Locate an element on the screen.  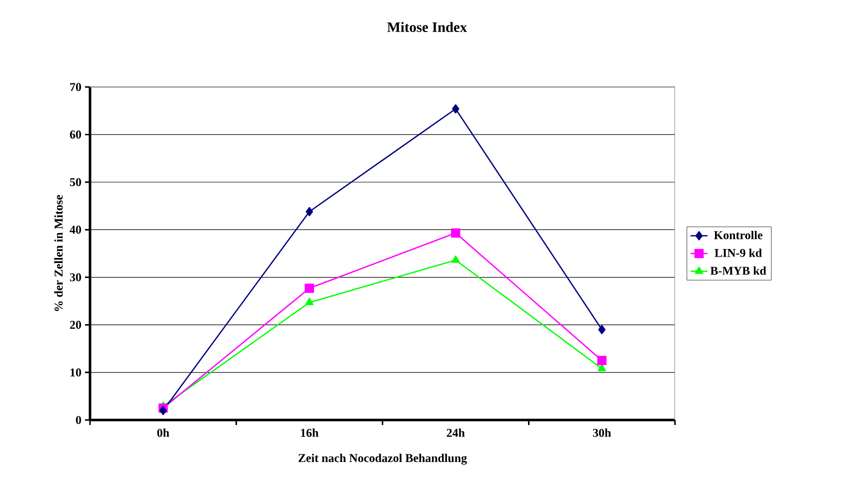
y-tick-label: 60 is located at coordinates (76, 134).